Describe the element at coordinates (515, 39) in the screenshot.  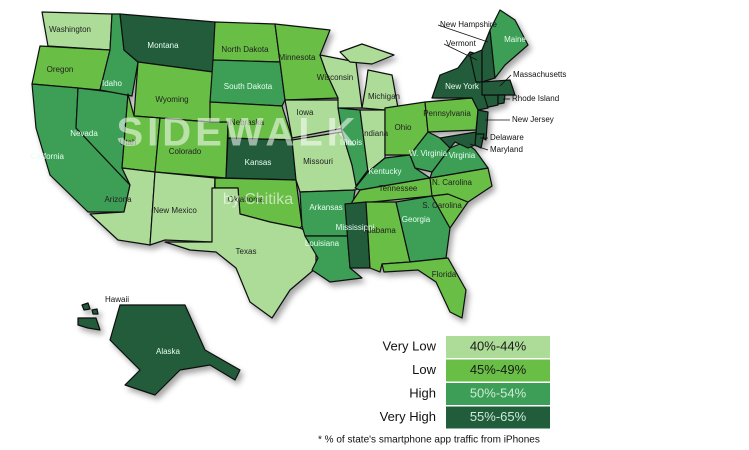
I see `state-label: Maine` at that location.